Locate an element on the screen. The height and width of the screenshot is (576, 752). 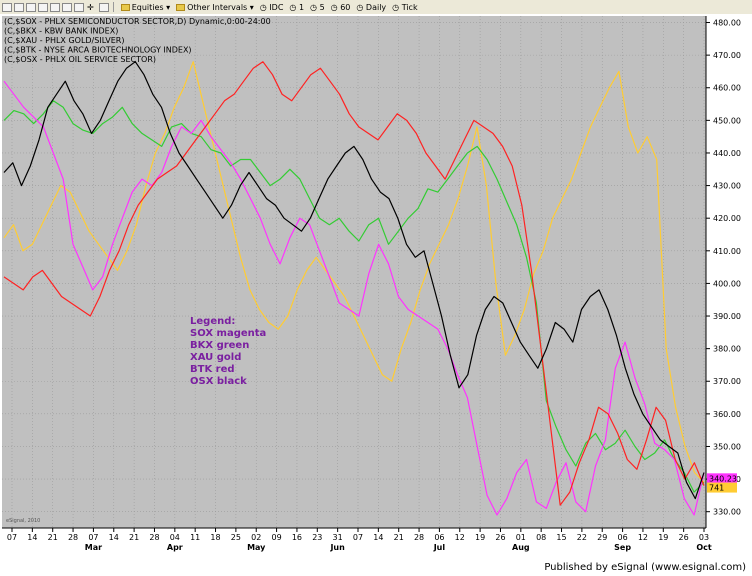
watermark: eSignal, 2010 is located at coordinates (23, 521).